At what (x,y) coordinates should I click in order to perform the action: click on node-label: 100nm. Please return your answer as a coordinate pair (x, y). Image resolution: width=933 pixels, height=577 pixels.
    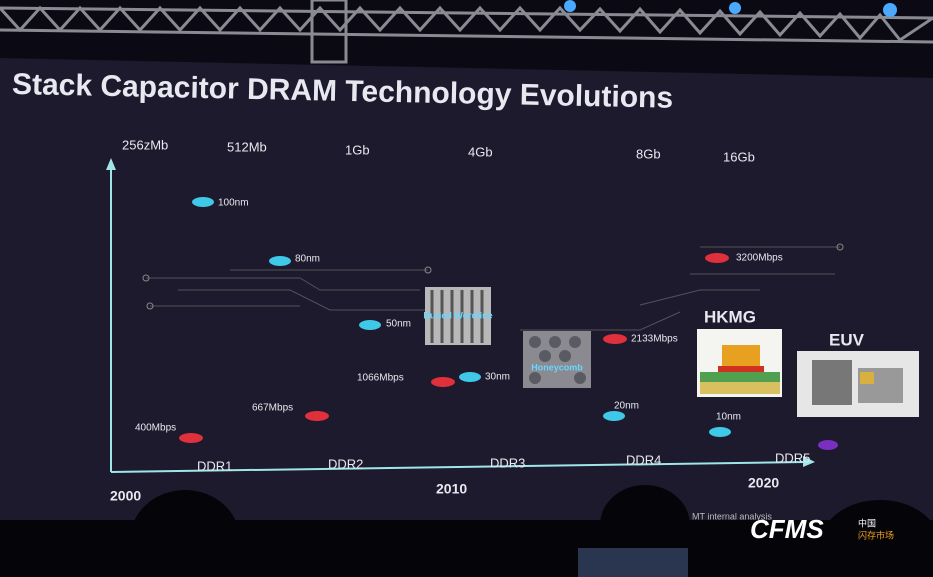
    Looking at the image, I should click on (233, 203).